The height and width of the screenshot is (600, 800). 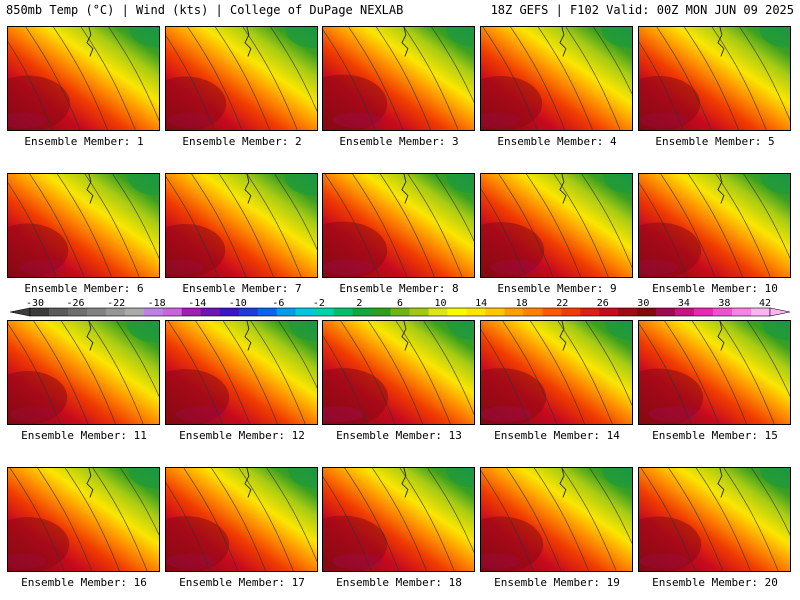 I want to click on colorbar-tick-label: 34, so click(x=684, y=303).